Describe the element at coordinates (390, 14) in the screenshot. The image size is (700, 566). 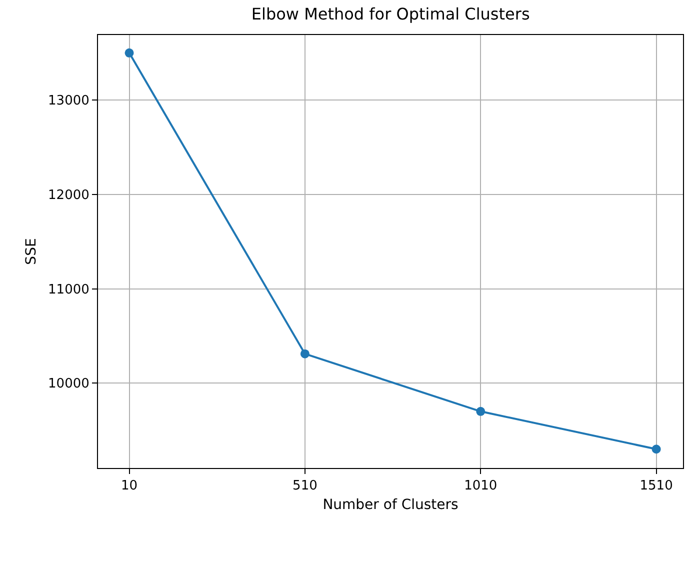
I see `chart-title: Elbow Method for Optimal Clusters` at that location.